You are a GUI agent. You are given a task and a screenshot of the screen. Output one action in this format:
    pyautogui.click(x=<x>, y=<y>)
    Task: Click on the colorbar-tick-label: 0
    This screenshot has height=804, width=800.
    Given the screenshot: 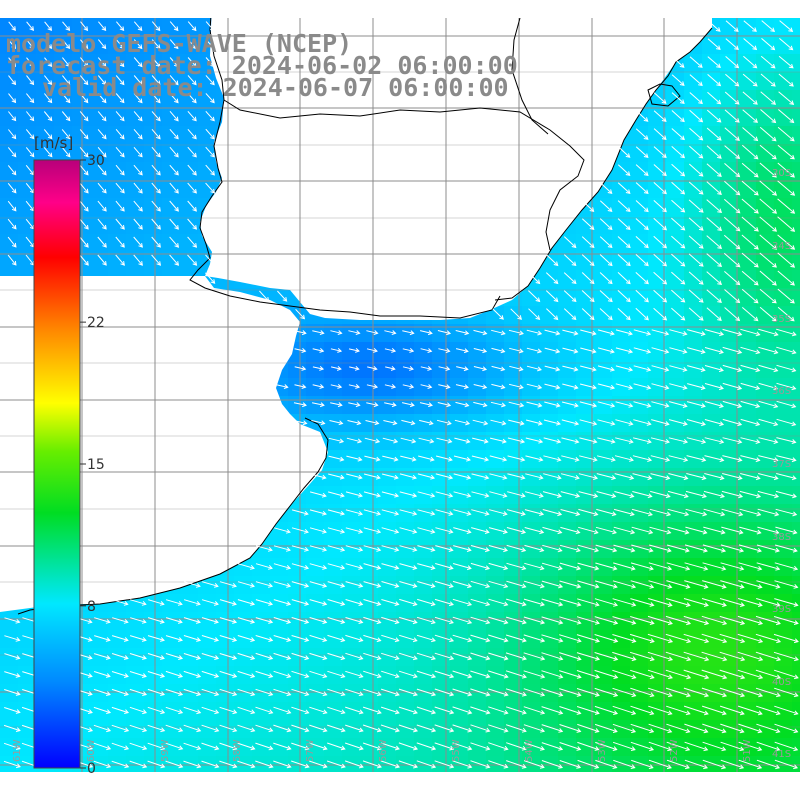 What is the action you would take?
    pyautogui.click(x=91, y=769)
    